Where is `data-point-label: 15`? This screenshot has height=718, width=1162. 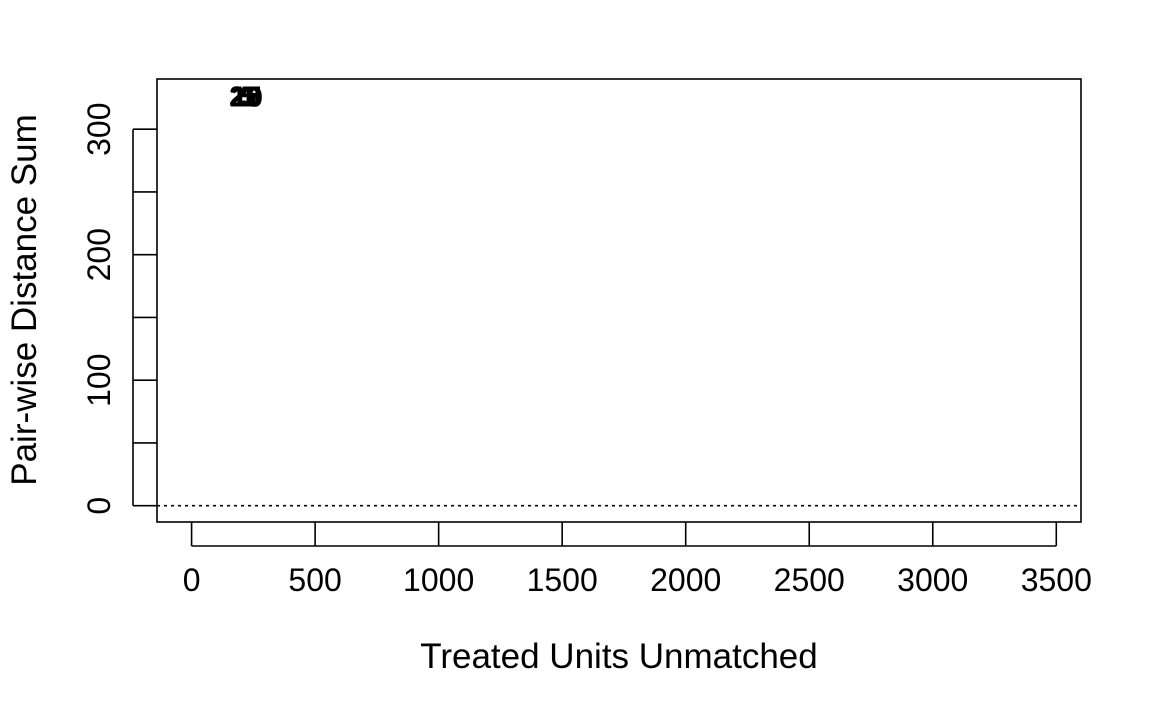
data-point-label: 15 is located at coordinates (246, 95).